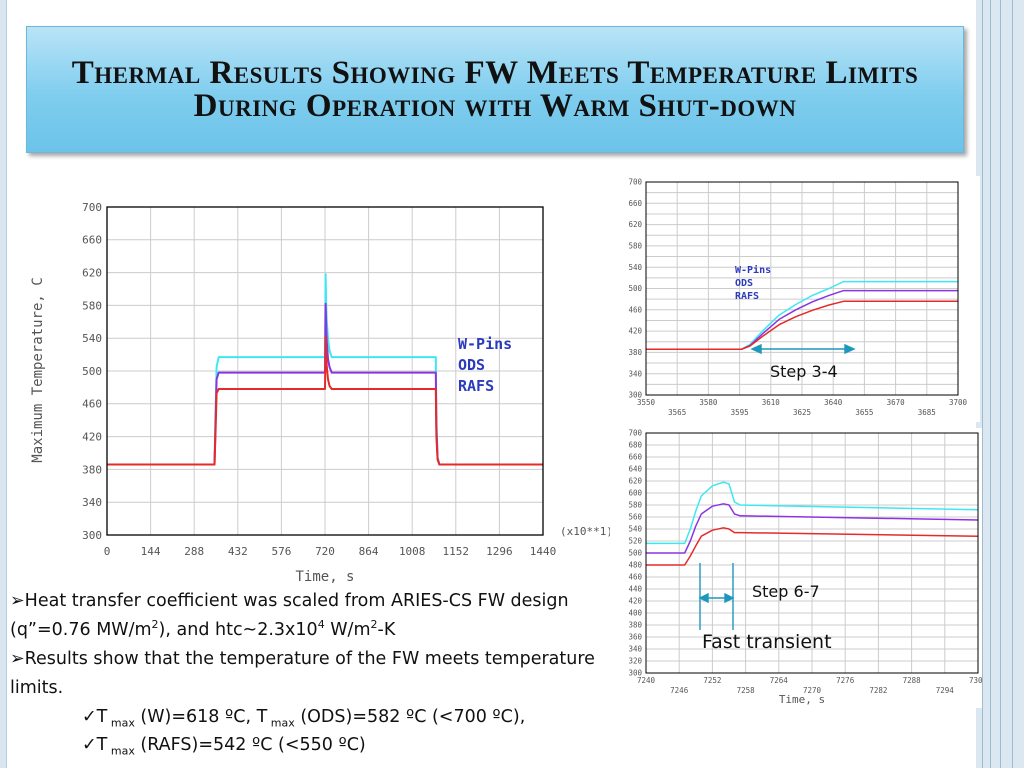 This screenshot has height=768, width=1024. Describe the element at coordinates (325, 551) in the screenshot. I see `x-tick-label: 720` at that location.